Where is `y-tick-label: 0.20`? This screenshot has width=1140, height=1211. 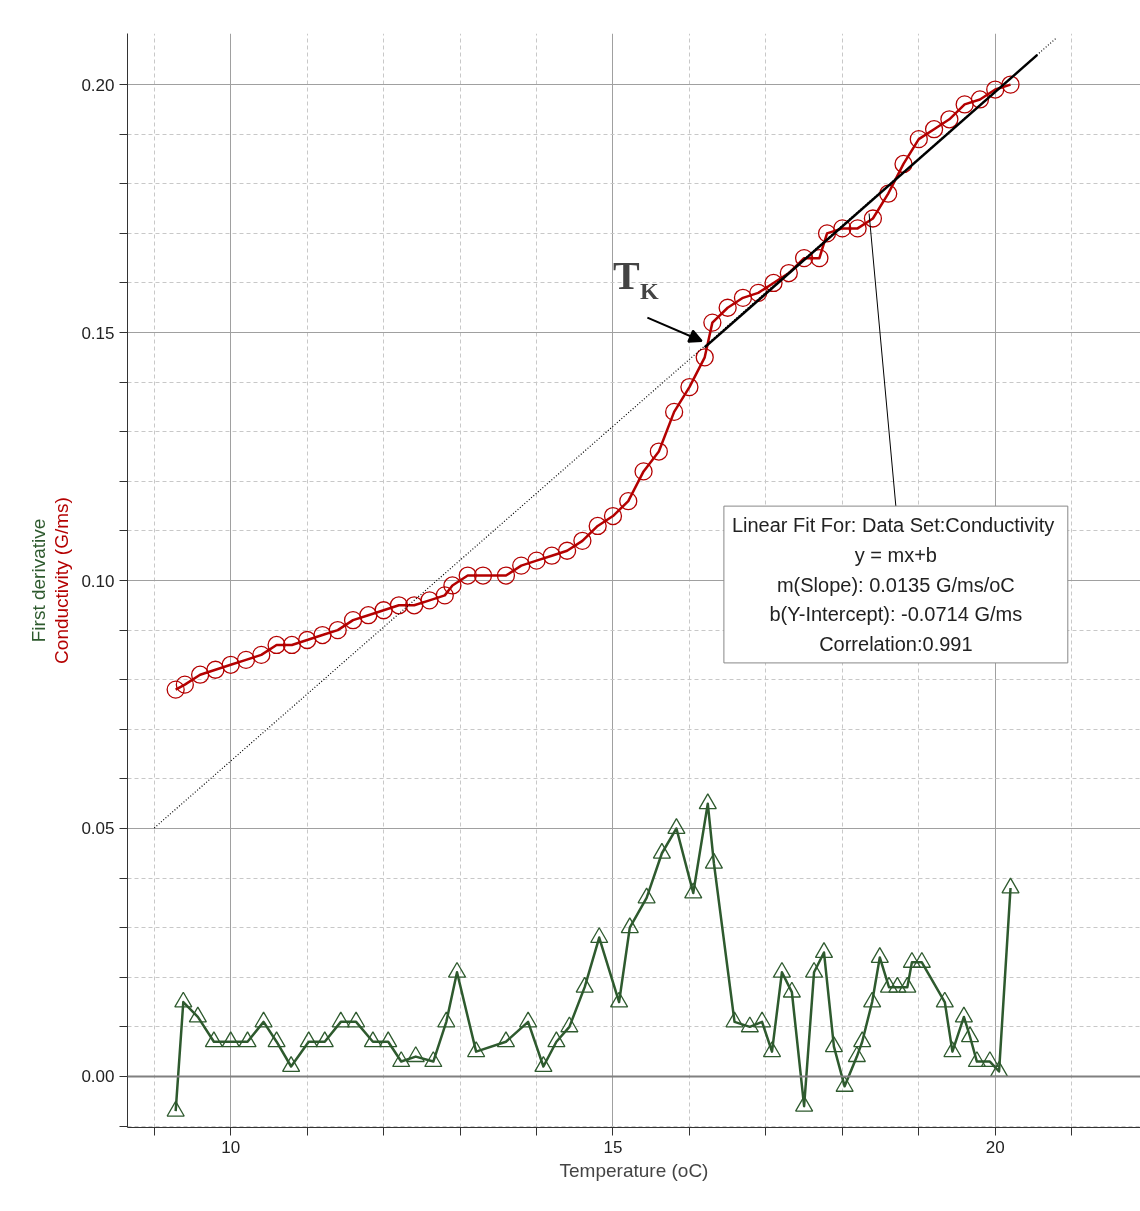 y-tick-label: 0.20 is located at coordinates (98, 85).